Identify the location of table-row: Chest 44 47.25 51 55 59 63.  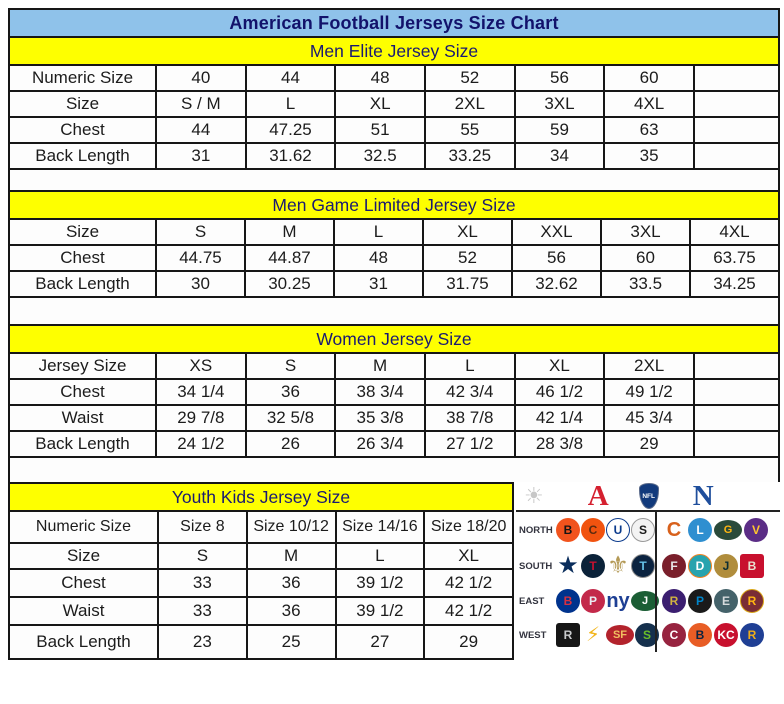
(394, 130).